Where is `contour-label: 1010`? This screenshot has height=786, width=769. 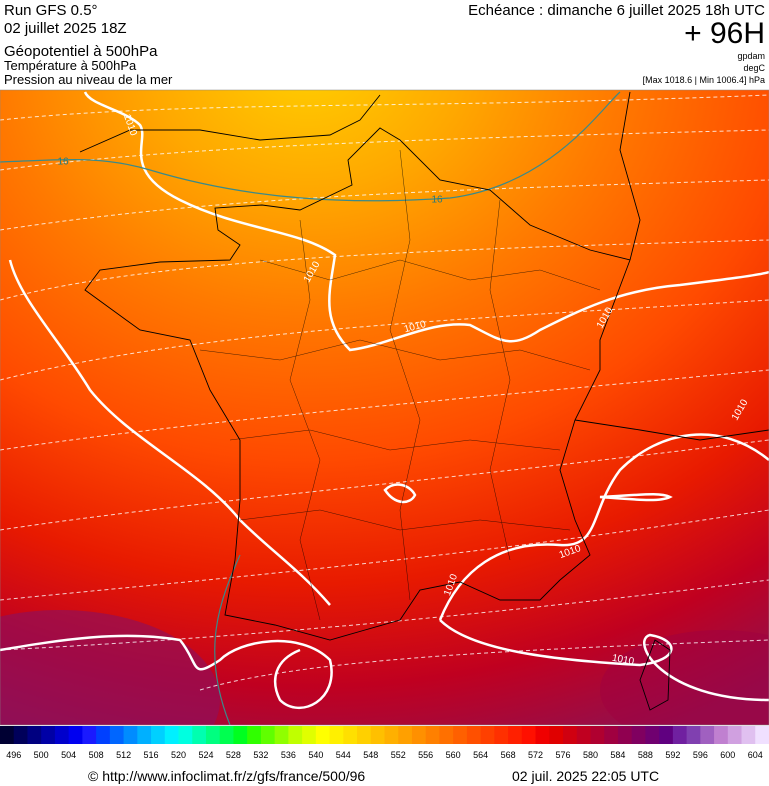 contour-label: 1010 is located at coordinates (623, 660).